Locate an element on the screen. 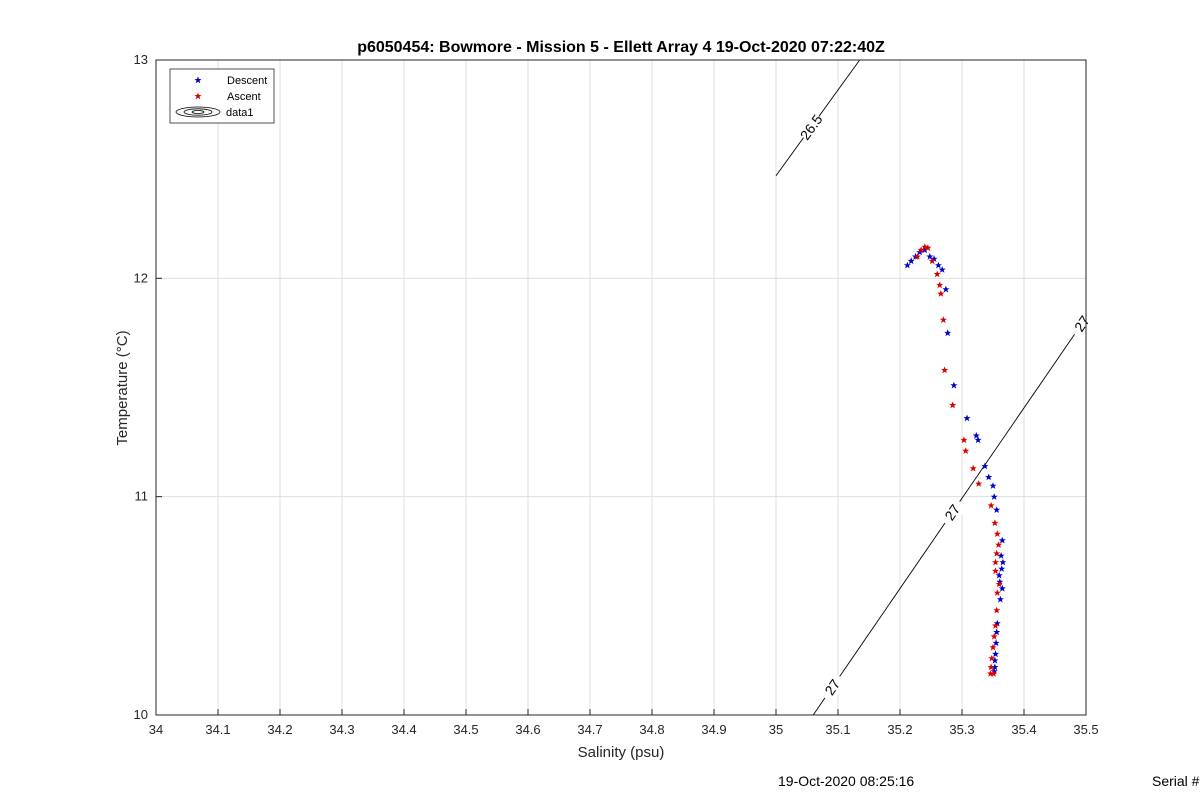 The width and height of the screenshot is (1200, 804). legend-descent-label: Descent is located at coordinates (247, 81).